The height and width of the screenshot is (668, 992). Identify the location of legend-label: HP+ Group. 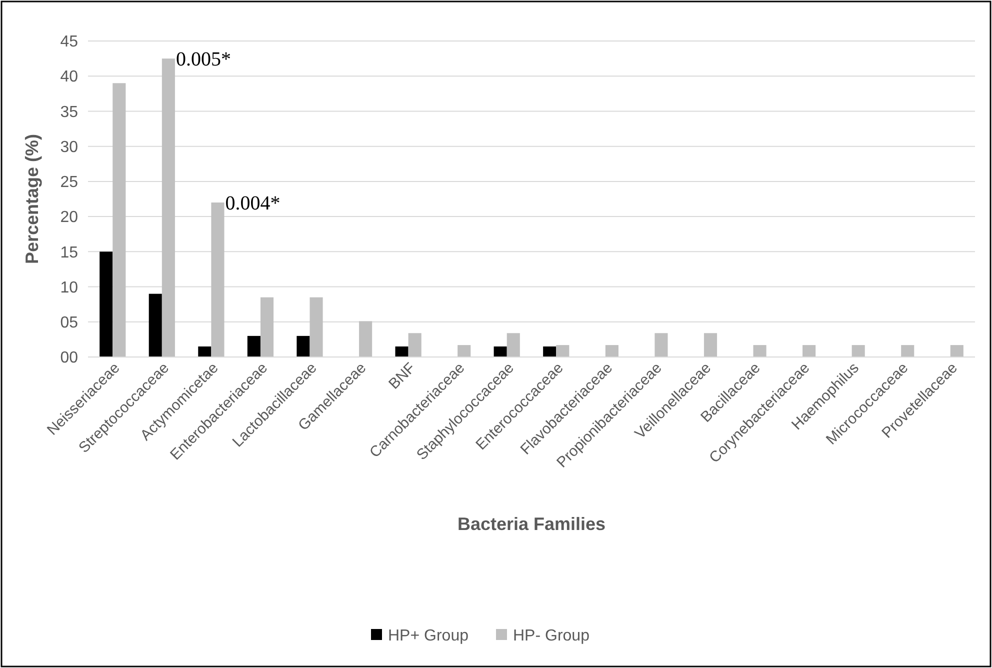
(428, 636).